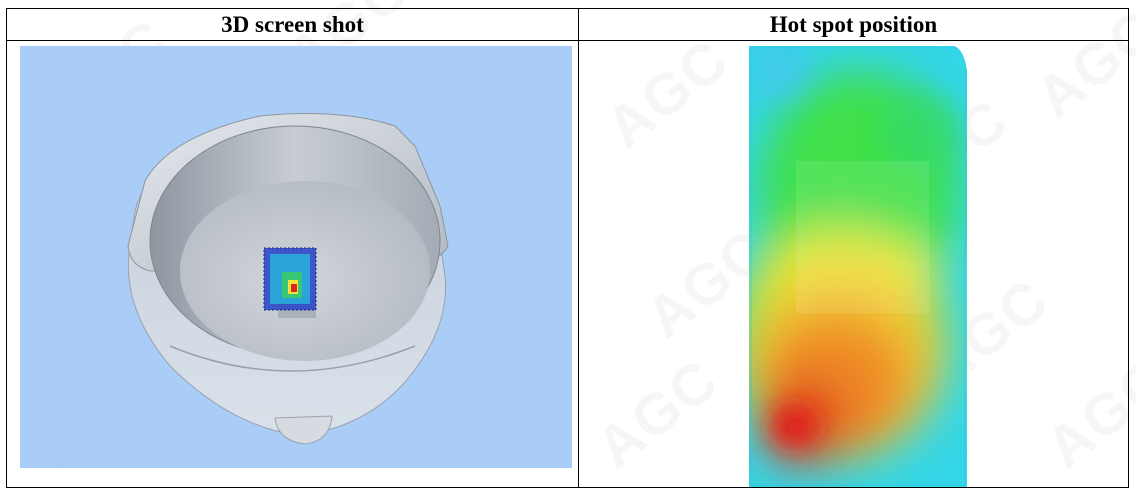 The image size is (1136, 492). Describe the element at coordinates (290, 279) in the screenshot. I see `probe-grid-model` at that location.